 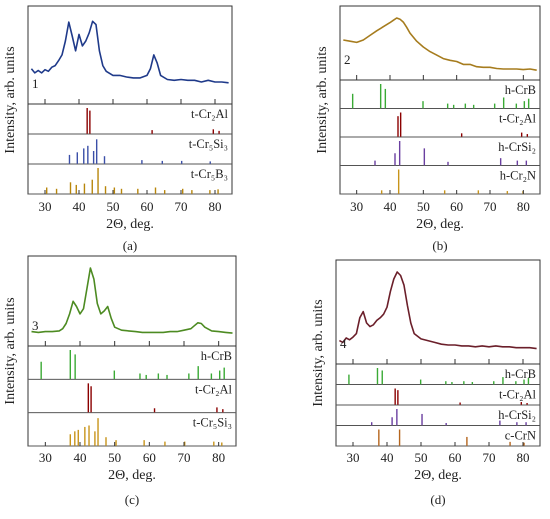 I want to click on curve-id-label: 4, so click(x=343, y=343).